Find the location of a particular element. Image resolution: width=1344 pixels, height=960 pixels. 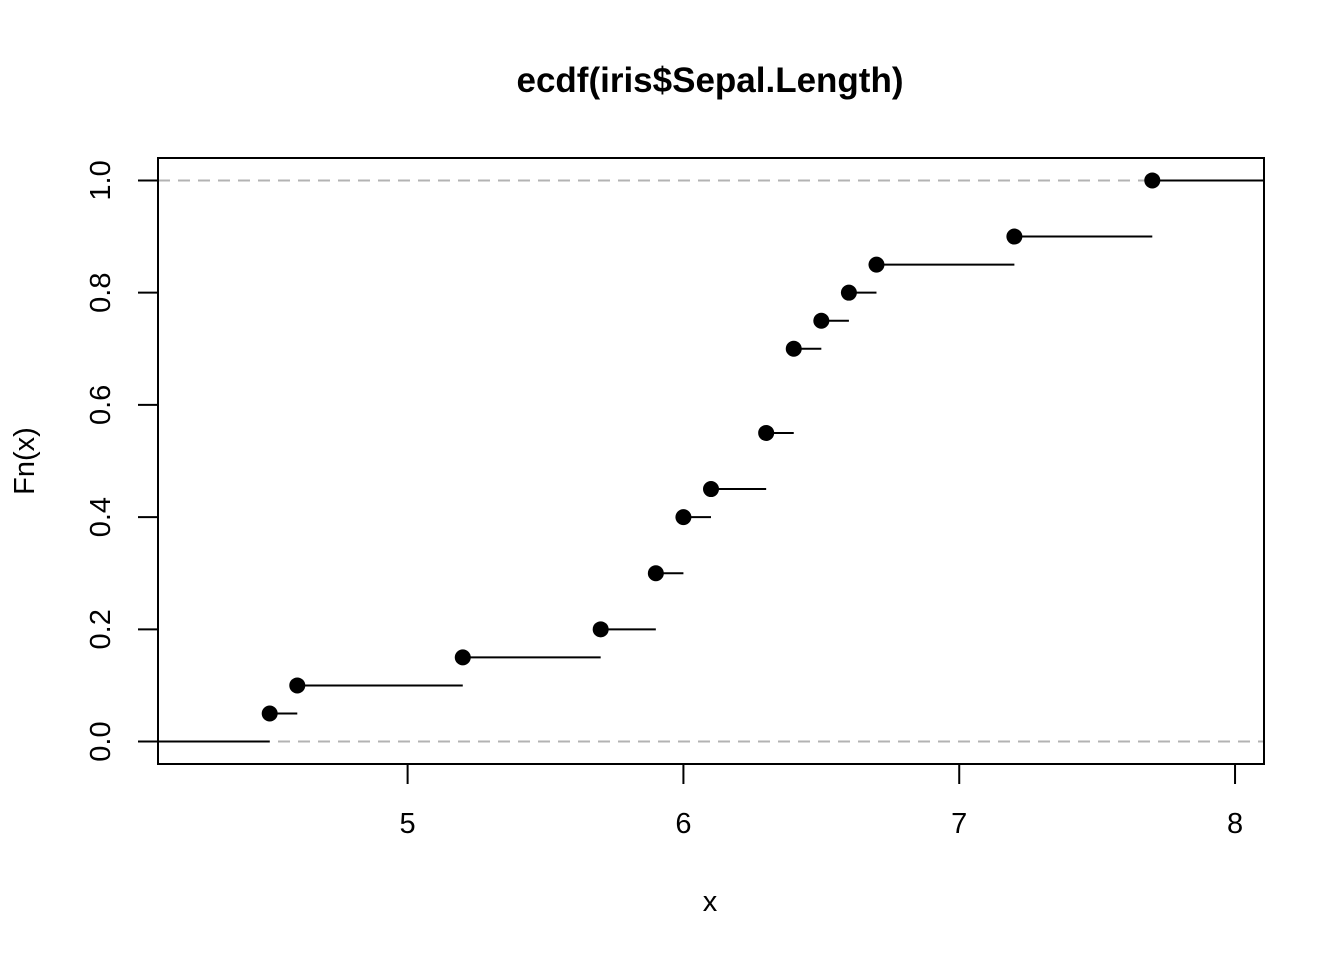

y-tick-label: 0.6 is located at coordinates (101, 405).